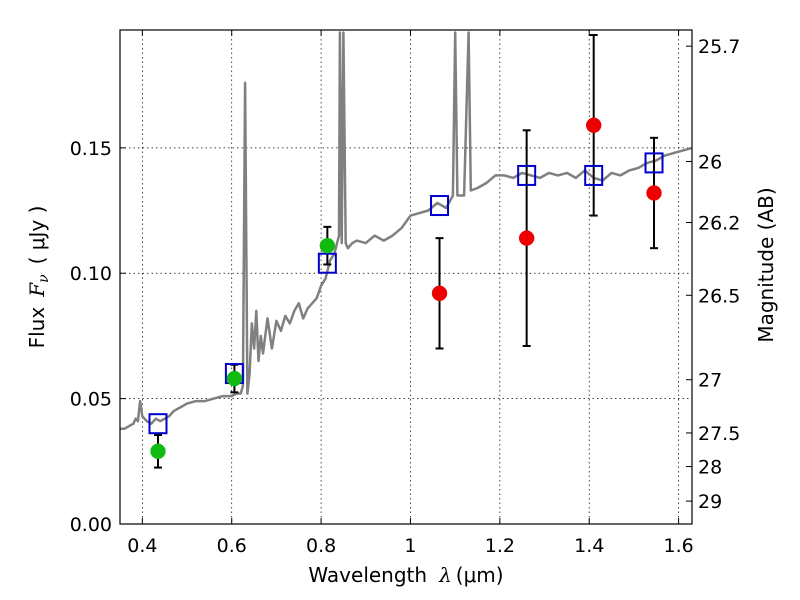 This screenshot has width=800, height=600. What do you see at coordinates (232, 546) in the screenshot?
I see `x-tick-label: 0.6` at bounding box center [232, 546].